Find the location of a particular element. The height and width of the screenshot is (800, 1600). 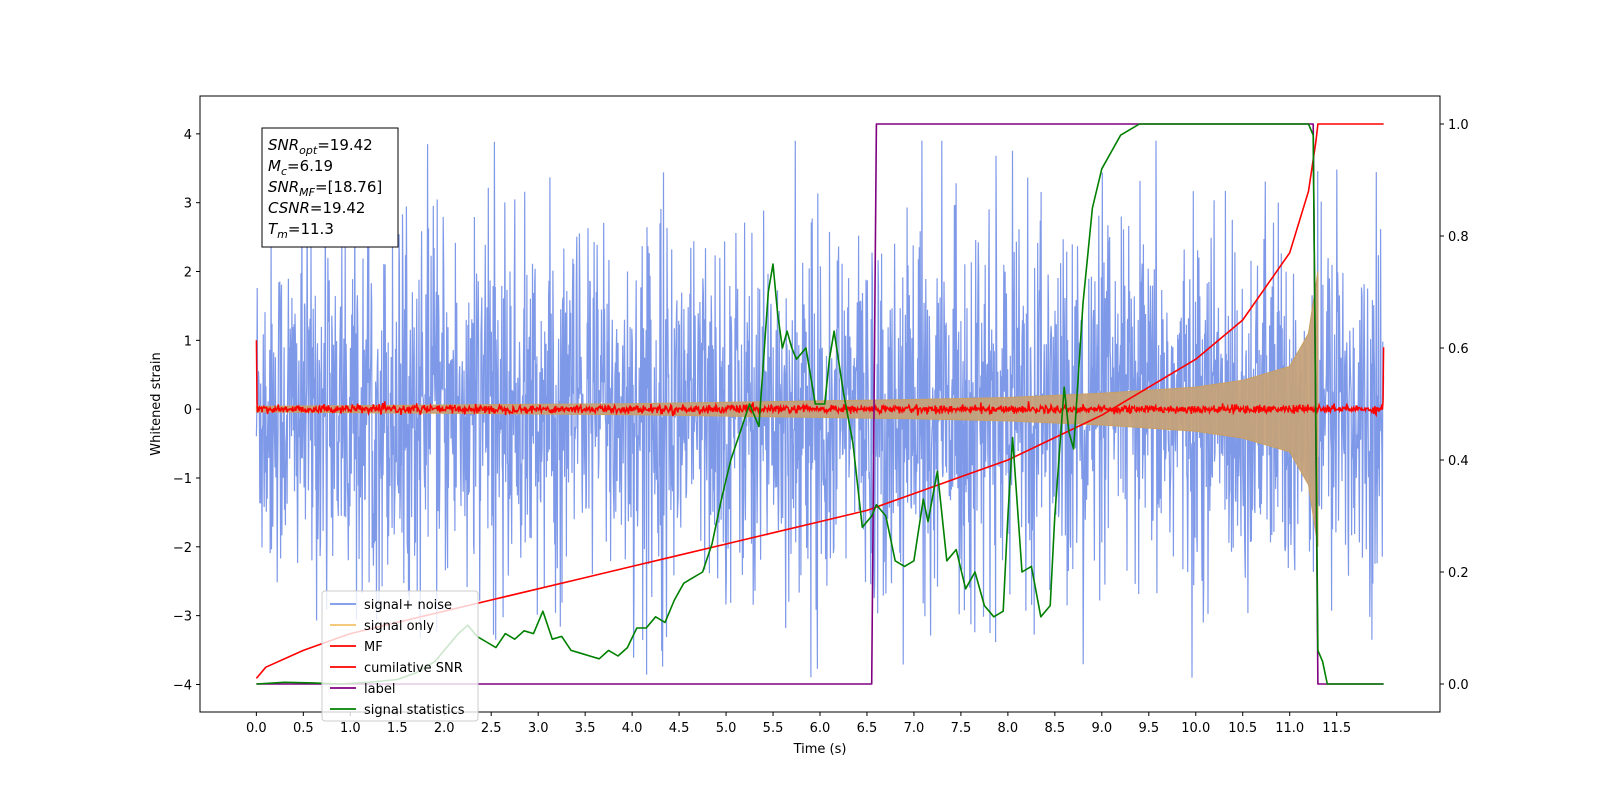

y-axis-left: −4 −3 −2 −1 0 1 2 3 4 is located at coordinates (186, 410).